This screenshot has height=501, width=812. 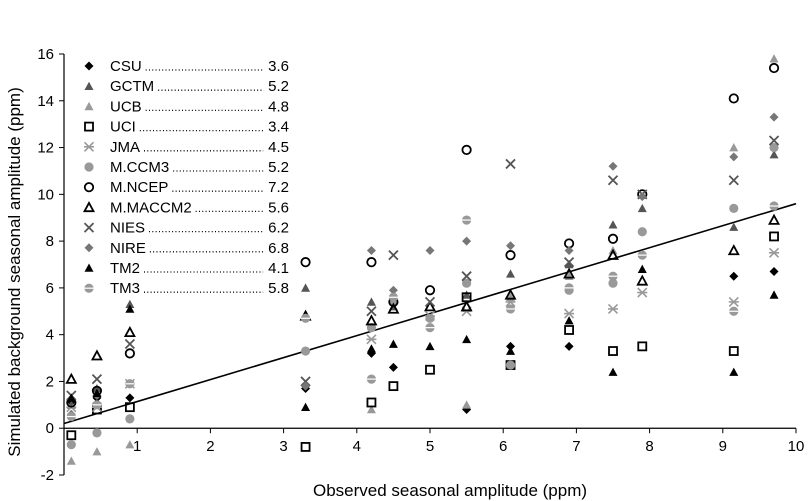 What do you see at coordinates (649, 446) in the screenshot?
I see `x-tick-label: 8` at bounding box center [649, 446].